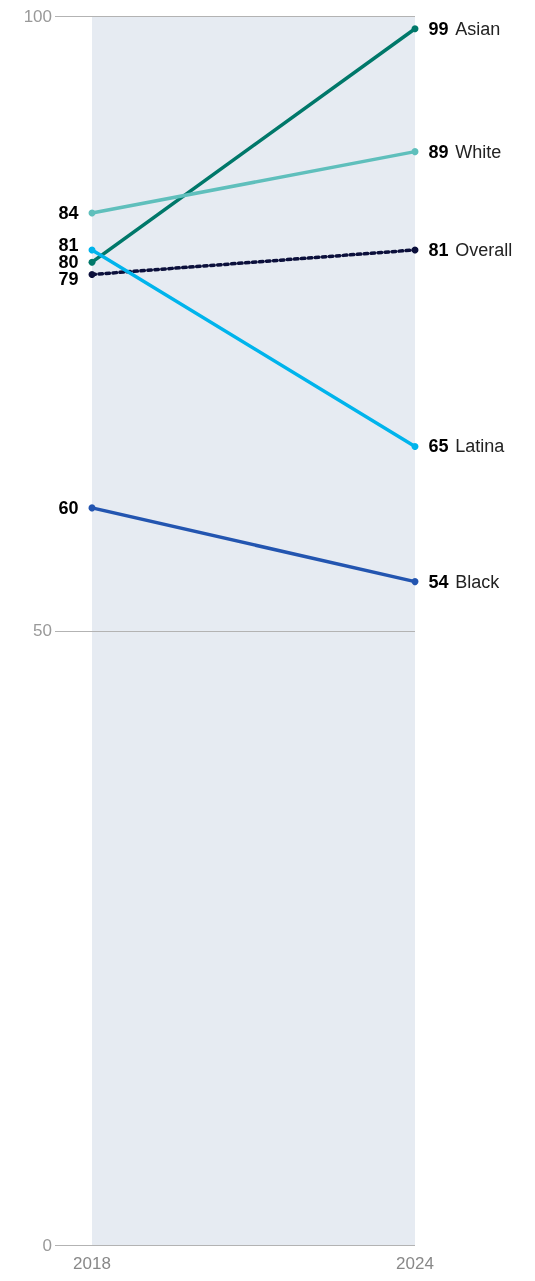  What do you see at coordinates (484, 249) in the screenshot?
I see `text: Overall` at bounding box center [484, 249].